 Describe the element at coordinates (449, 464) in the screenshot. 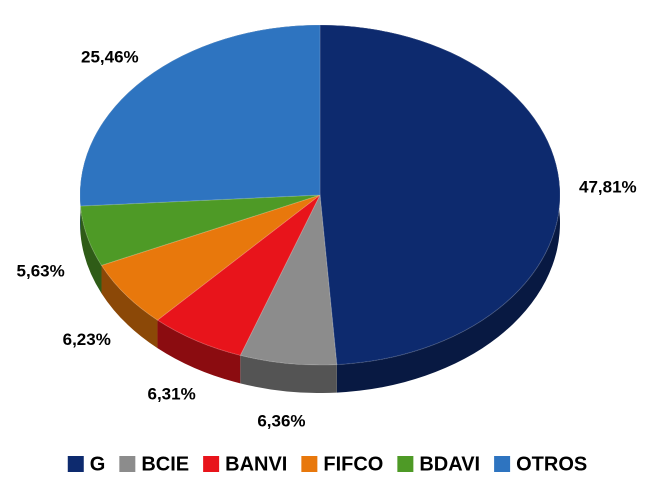

I see `legend-label: BDAVI` at that location.